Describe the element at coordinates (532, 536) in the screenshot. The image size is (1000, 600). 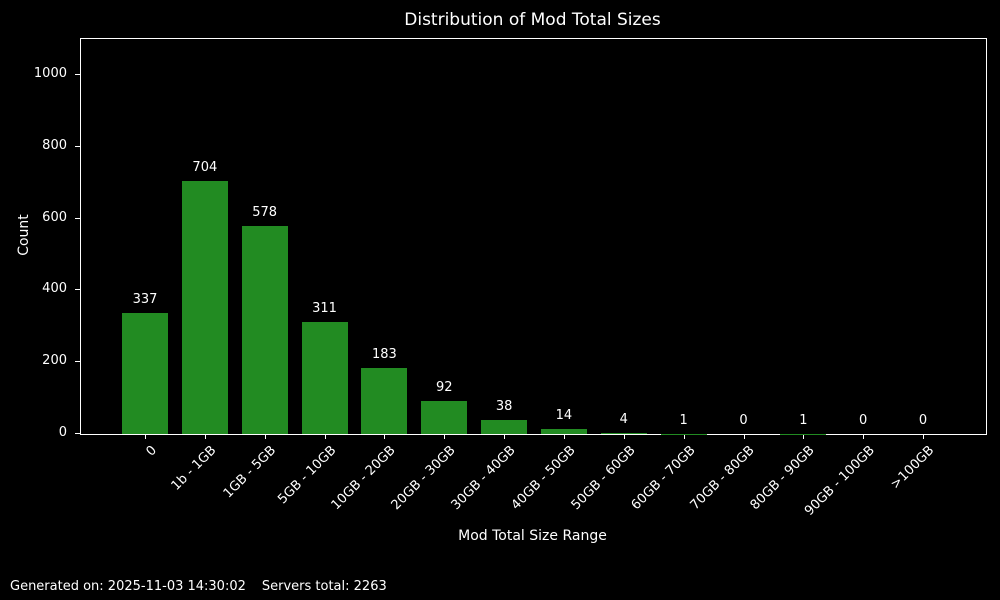
I see `x-axis-label: Mod Total Size Range` at that location.